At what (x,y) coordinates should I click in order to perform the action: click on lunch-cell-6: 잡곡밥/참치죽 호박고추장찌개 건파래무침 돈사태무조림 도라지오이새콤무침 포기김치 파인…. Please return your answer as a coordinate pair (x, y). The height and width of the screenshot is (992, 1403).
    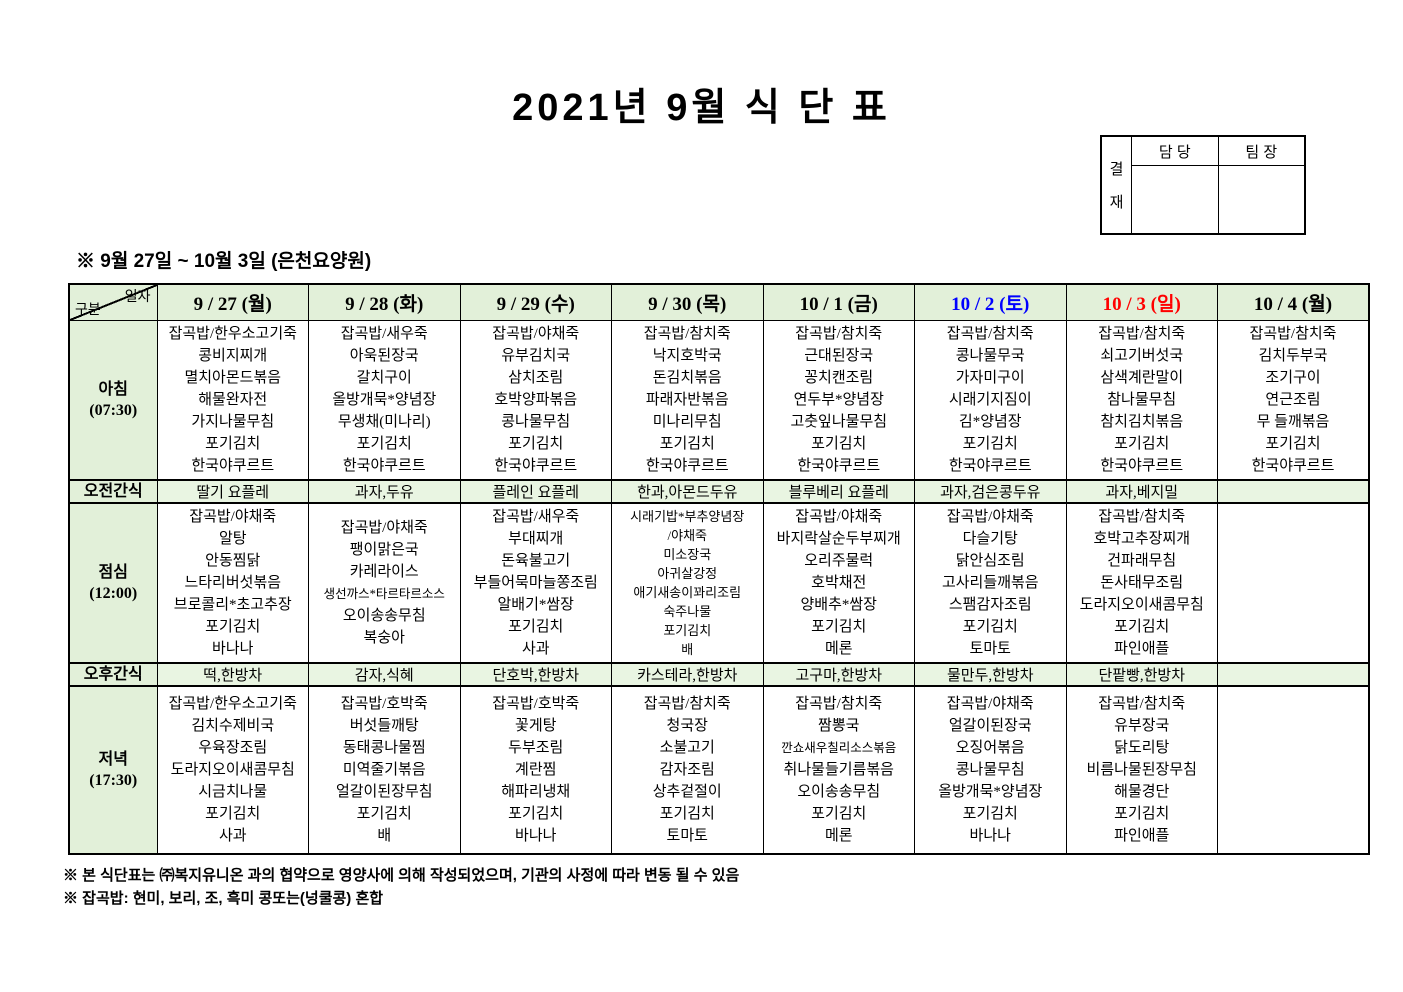
    Looking at the image, I should click on (1141, 582).